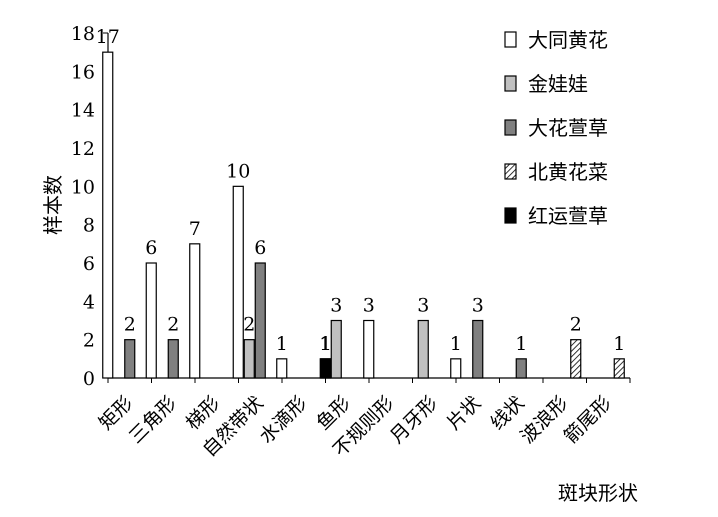 The image size is (718, 517). What do you see at coordinates (588, 420) in the screenshot?
I see `x-category-label: 箭尾形` at bounding box center [588, 420].